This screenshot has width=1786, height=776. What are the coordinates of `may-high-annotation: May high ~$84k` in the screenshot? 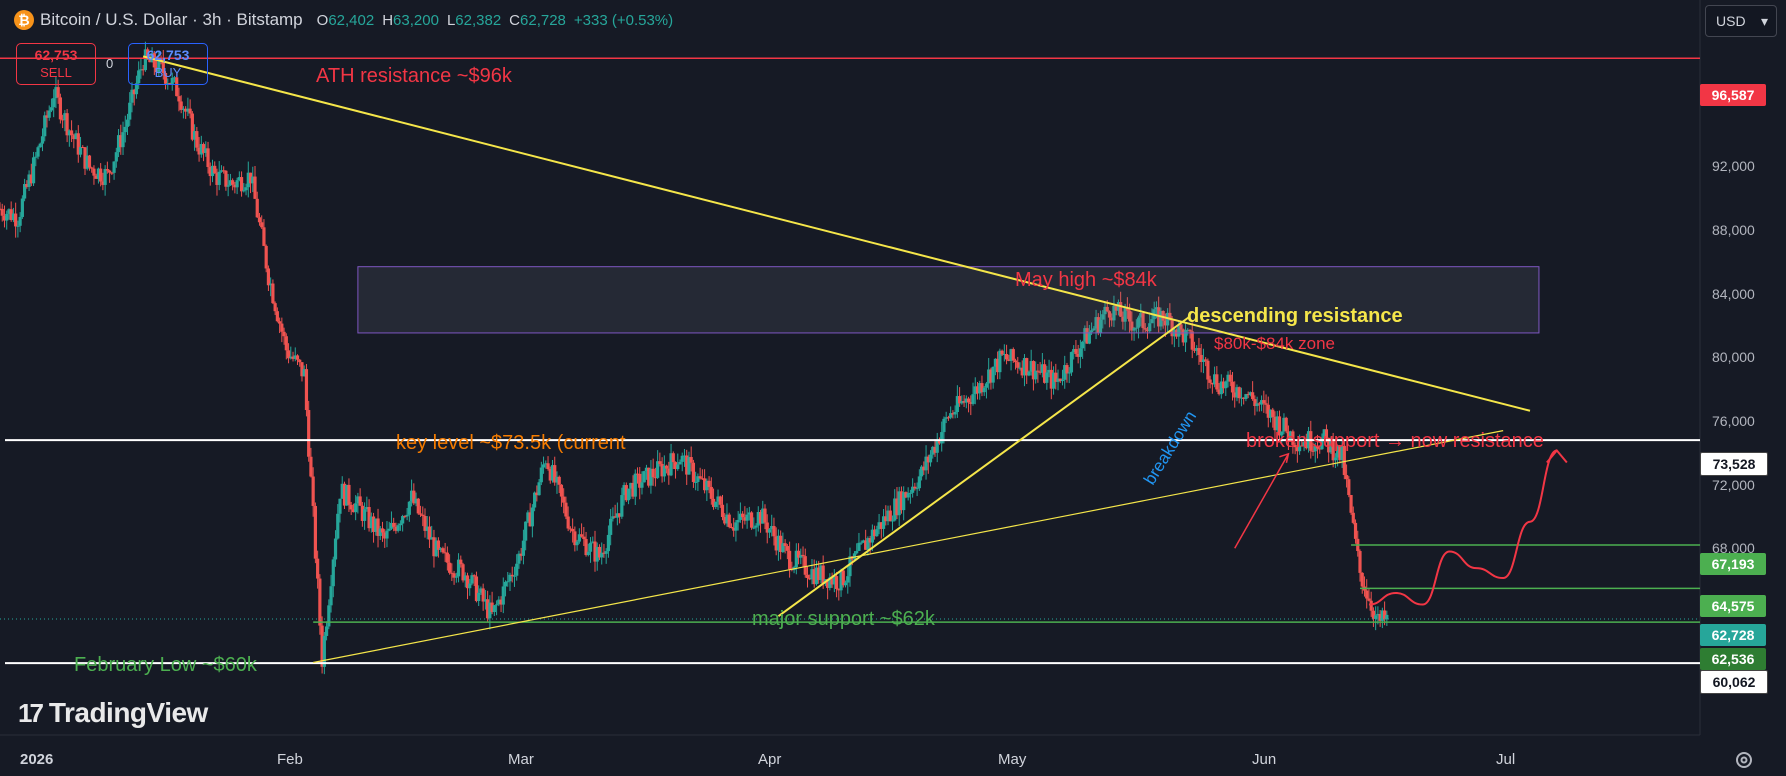 It's located at (1086, 280).